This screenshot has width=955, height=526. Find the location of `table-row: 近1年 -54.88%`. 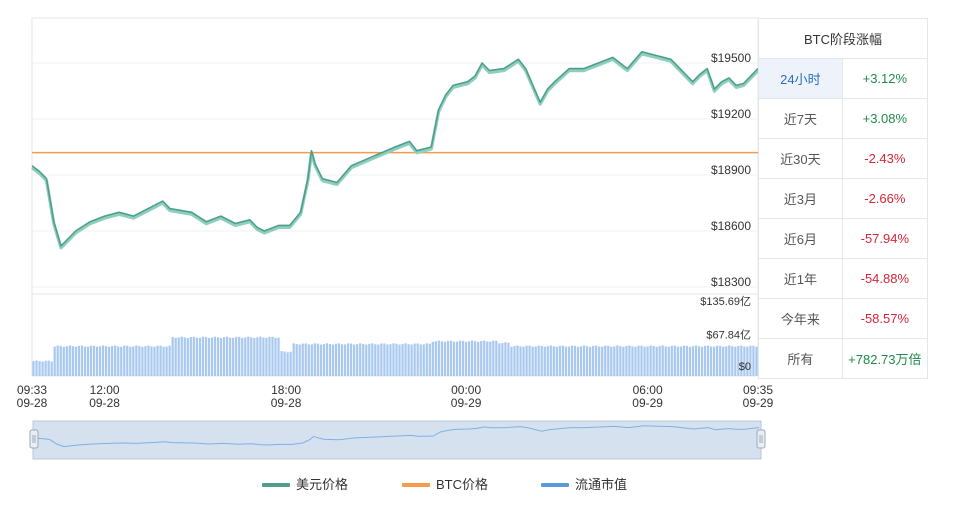

table-row: 近1年 -54.88% is located at coordinates (843, 278).